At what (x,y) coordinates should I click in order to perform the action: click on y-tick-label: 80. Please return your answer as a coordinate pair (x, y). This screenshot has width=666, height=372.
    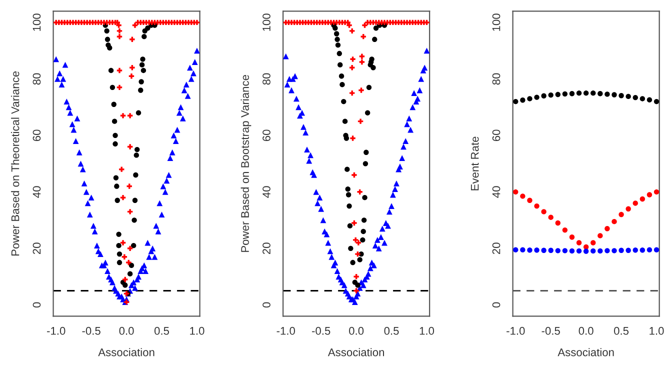
    Looking at the image, I should click on (496, 79).